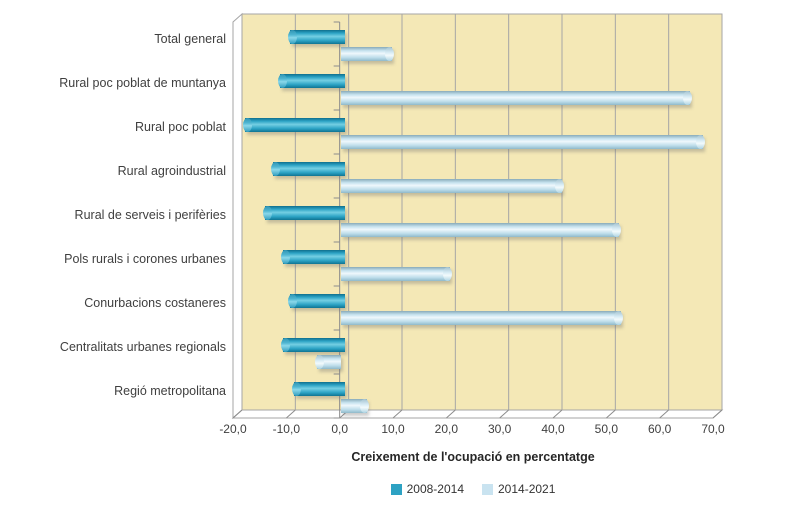  Describe the element at coordinates (294, 125) in the screenshot. I see `bar-2008-2014-Rural poc poblat` at that location.